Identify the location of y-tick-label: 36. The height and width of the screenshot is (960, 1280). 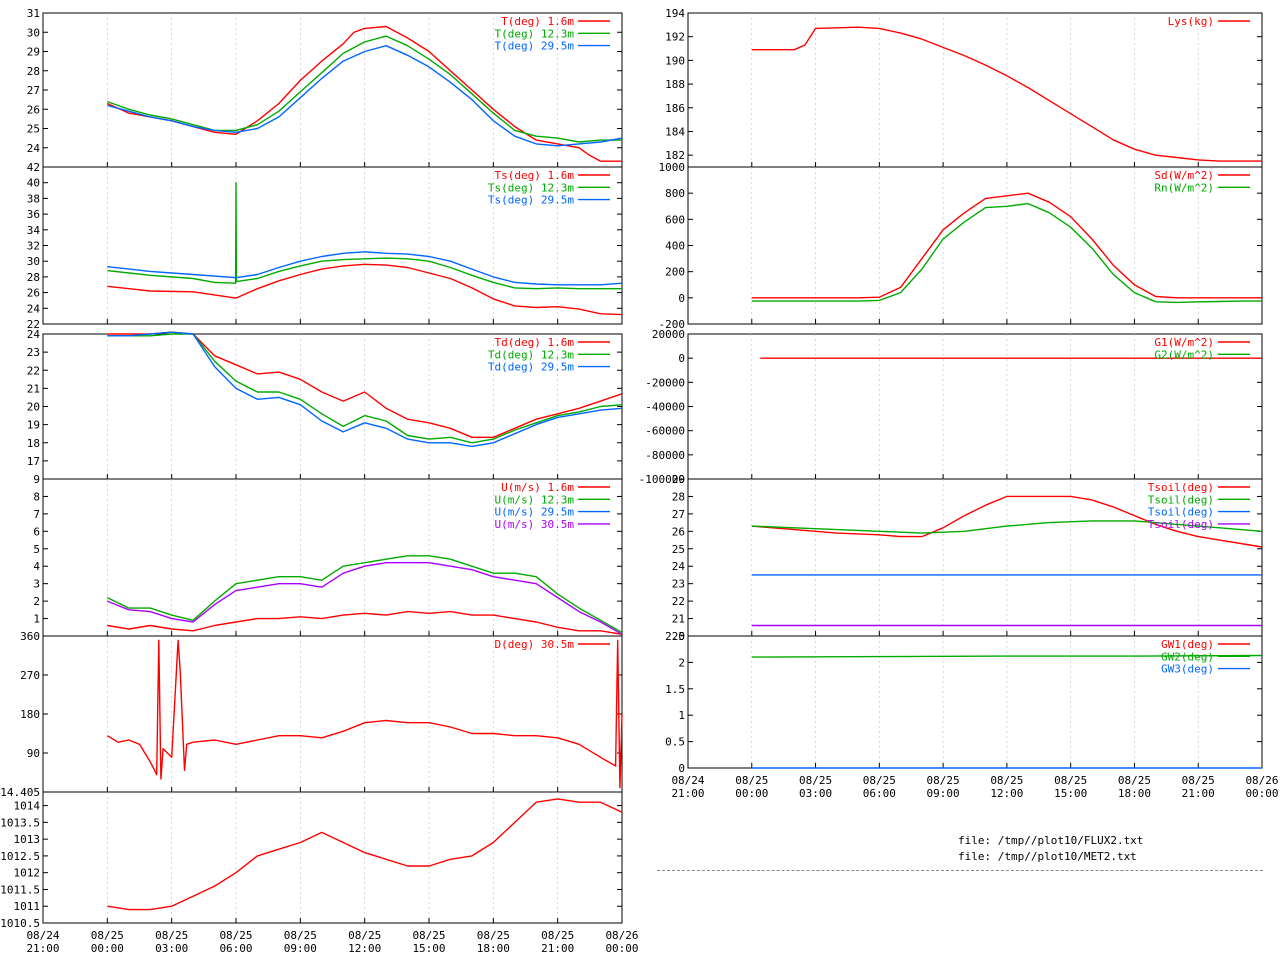
(33, 214).